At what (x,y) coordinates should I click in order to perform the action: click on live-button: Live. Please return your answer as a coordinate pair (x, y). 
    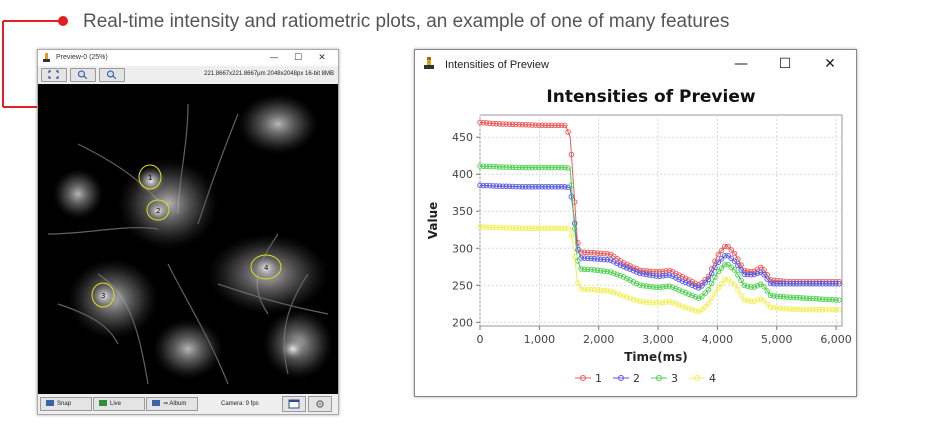
    Looking at the image, I should click on (119, 404).